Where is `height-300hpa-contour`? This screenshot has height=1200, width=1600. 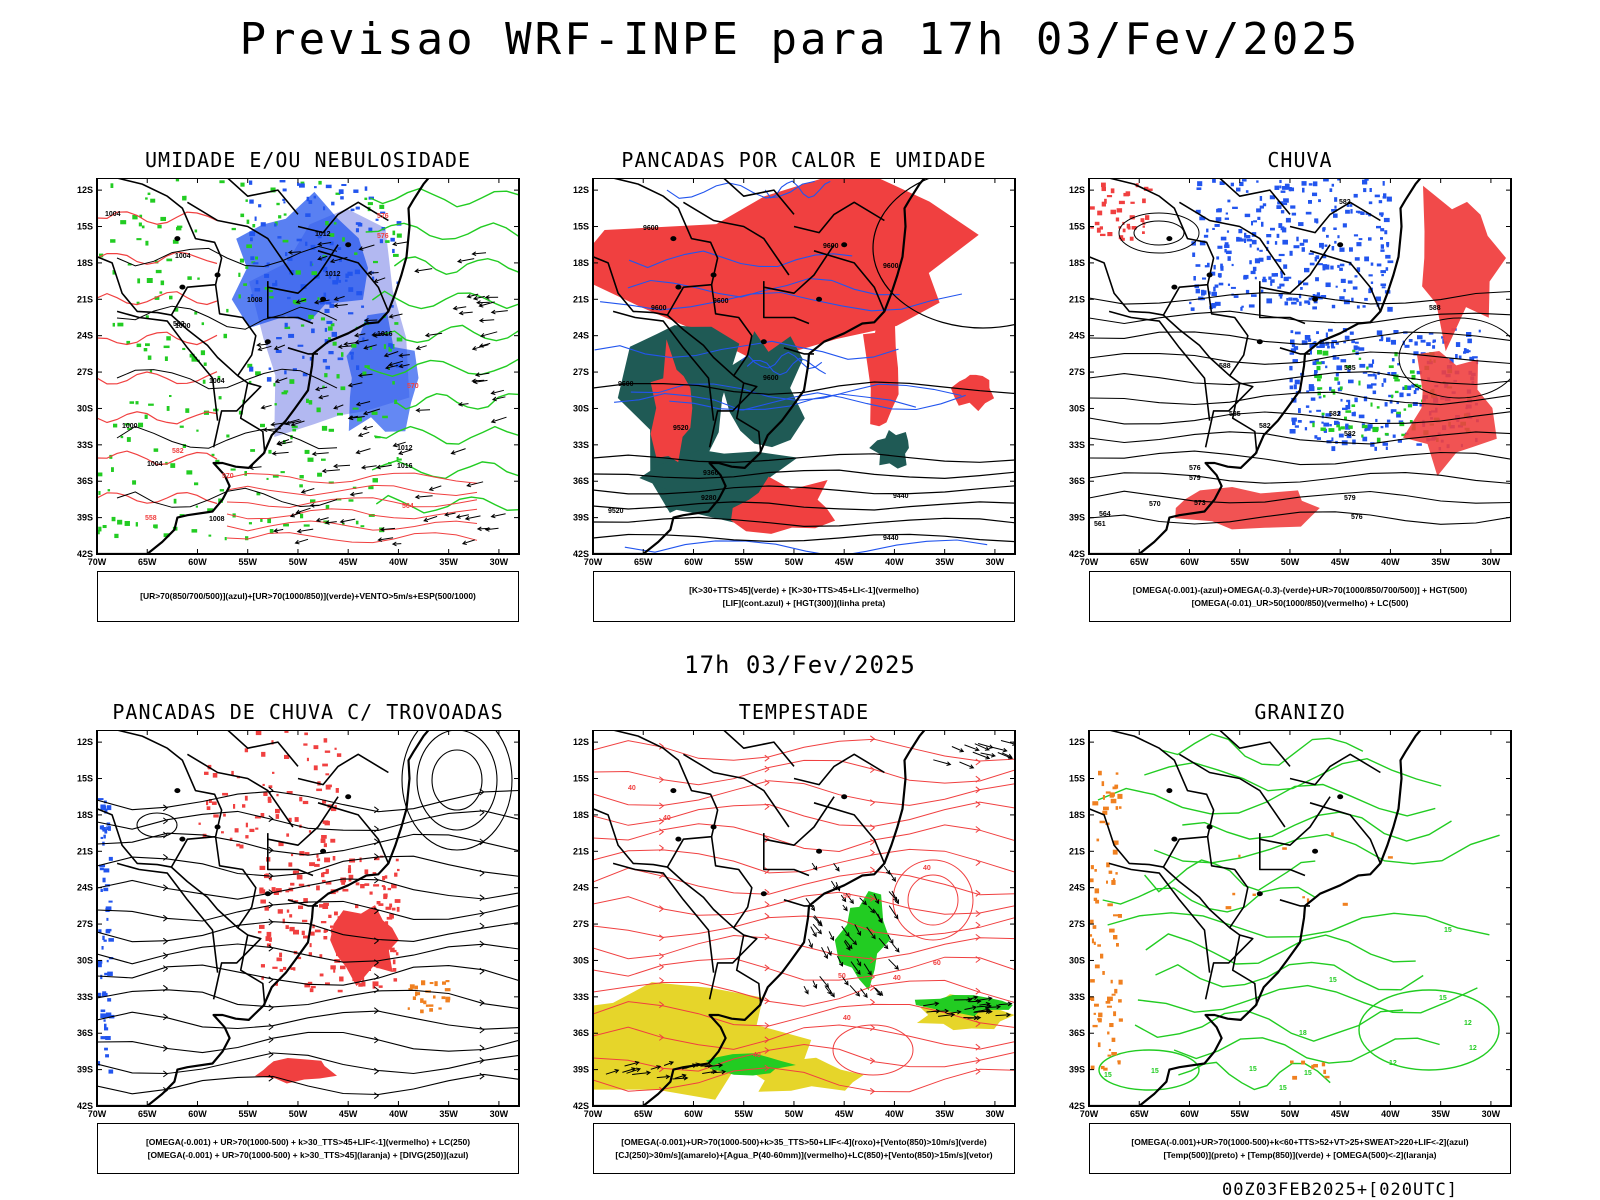 height-300hpa-contour is located at coordinates (804, 458).